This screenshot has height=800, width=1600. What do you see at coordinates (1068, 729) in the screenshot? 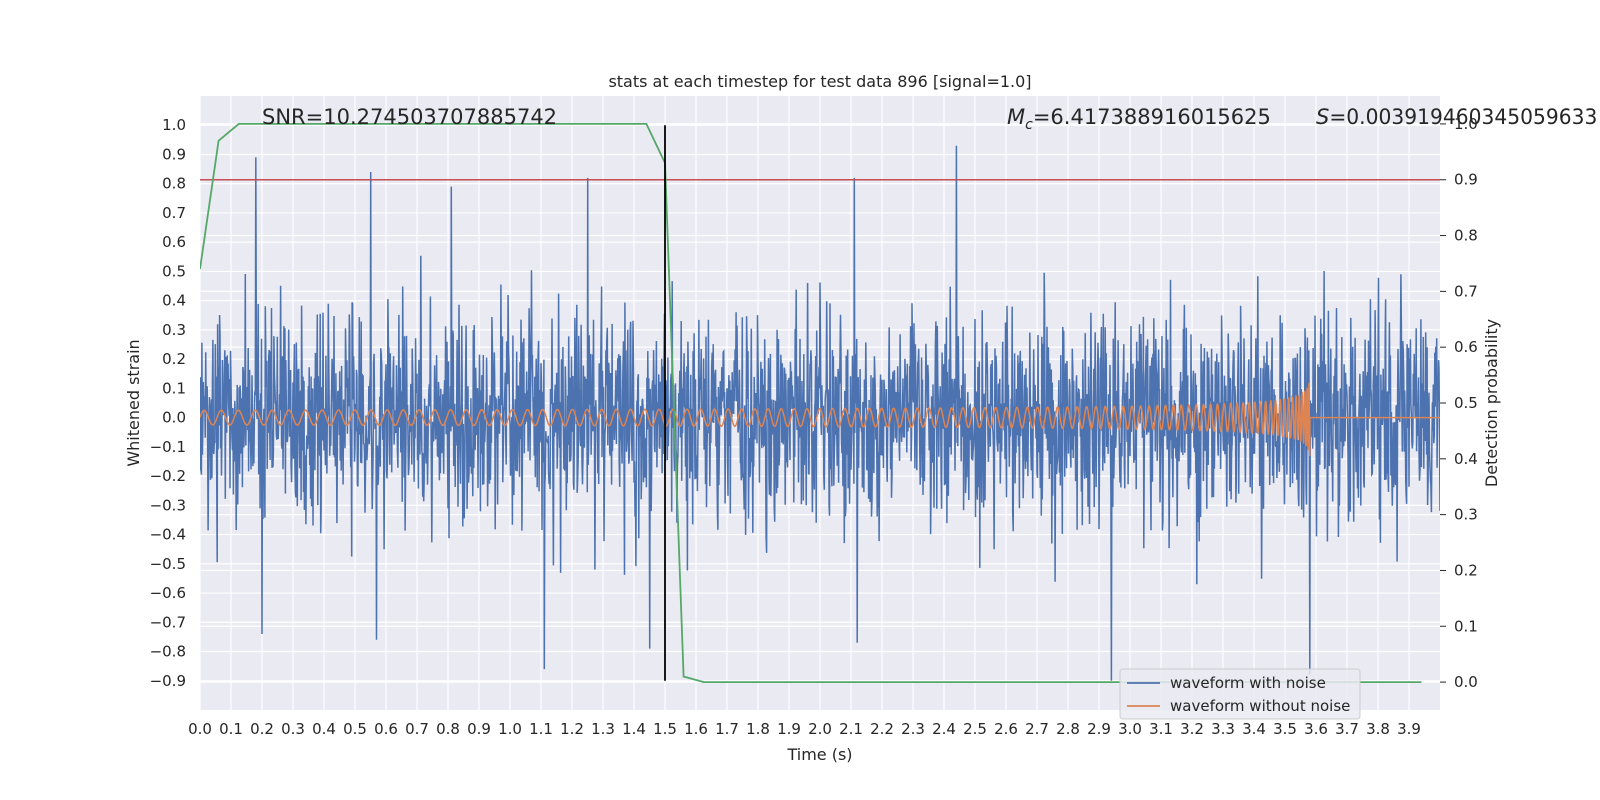
I see `x-tick-label: 2.8` at bounding box center [1068, 729].